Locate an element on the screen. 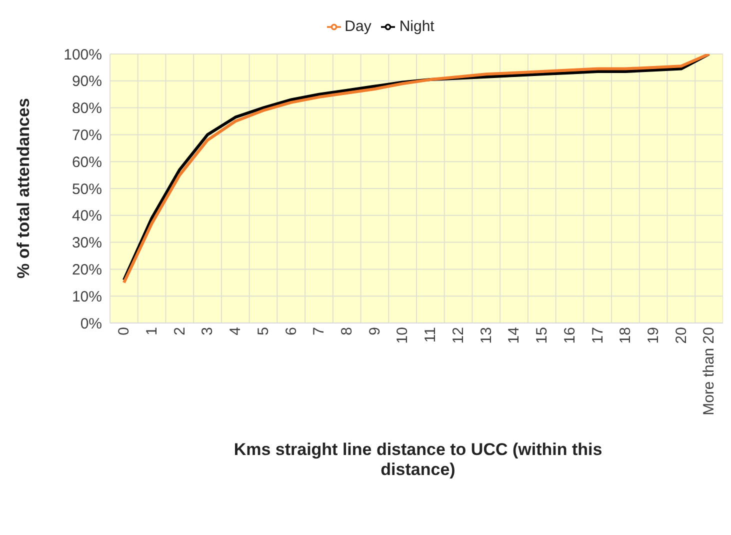  y-tick-label: 80% is located at coordinates (87, 109).